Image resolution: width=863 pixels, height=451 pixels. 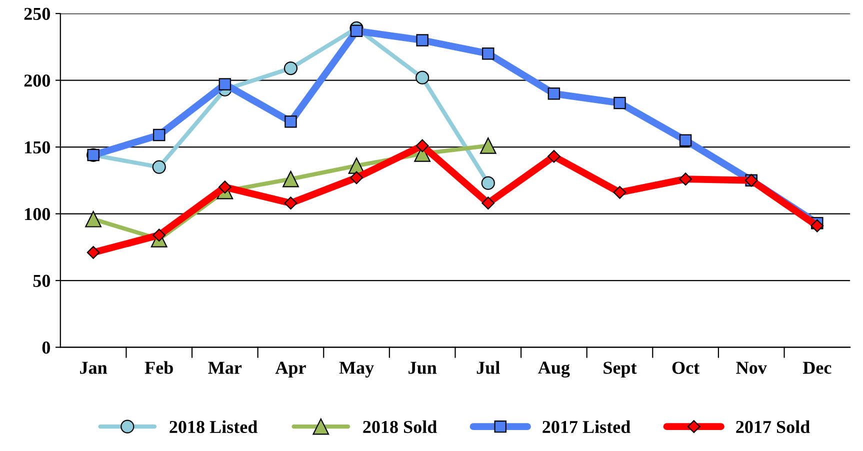 I want to click on y-tick-label: 0, so click(x=46, y=348).